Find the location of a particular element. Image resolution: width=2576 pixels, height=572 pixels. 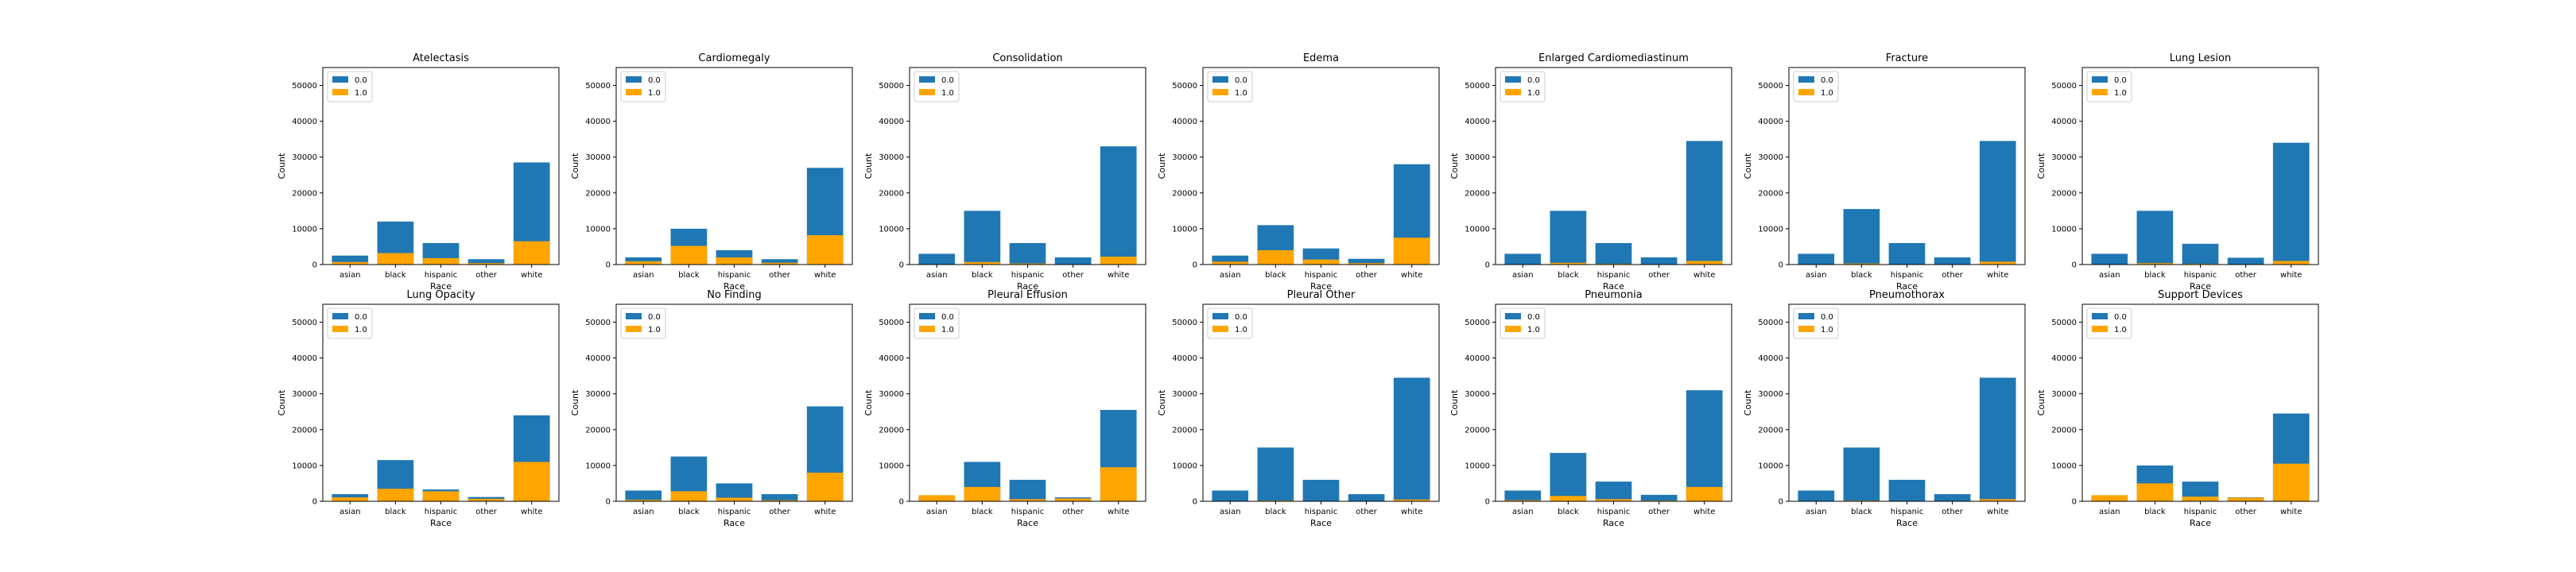

bar-consolidation-0-0-asian is located at coordinates (937, 259).